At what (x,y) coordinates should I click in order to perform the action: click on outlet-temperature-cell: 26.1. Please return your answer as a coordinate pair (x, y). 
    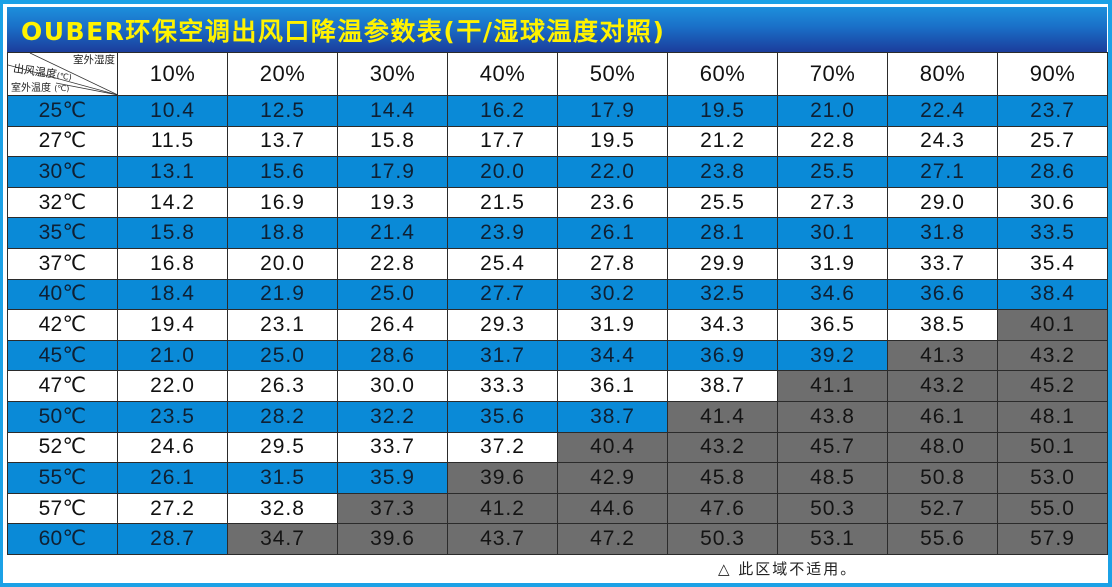
    Looking at the image, I should click on (172, 478).